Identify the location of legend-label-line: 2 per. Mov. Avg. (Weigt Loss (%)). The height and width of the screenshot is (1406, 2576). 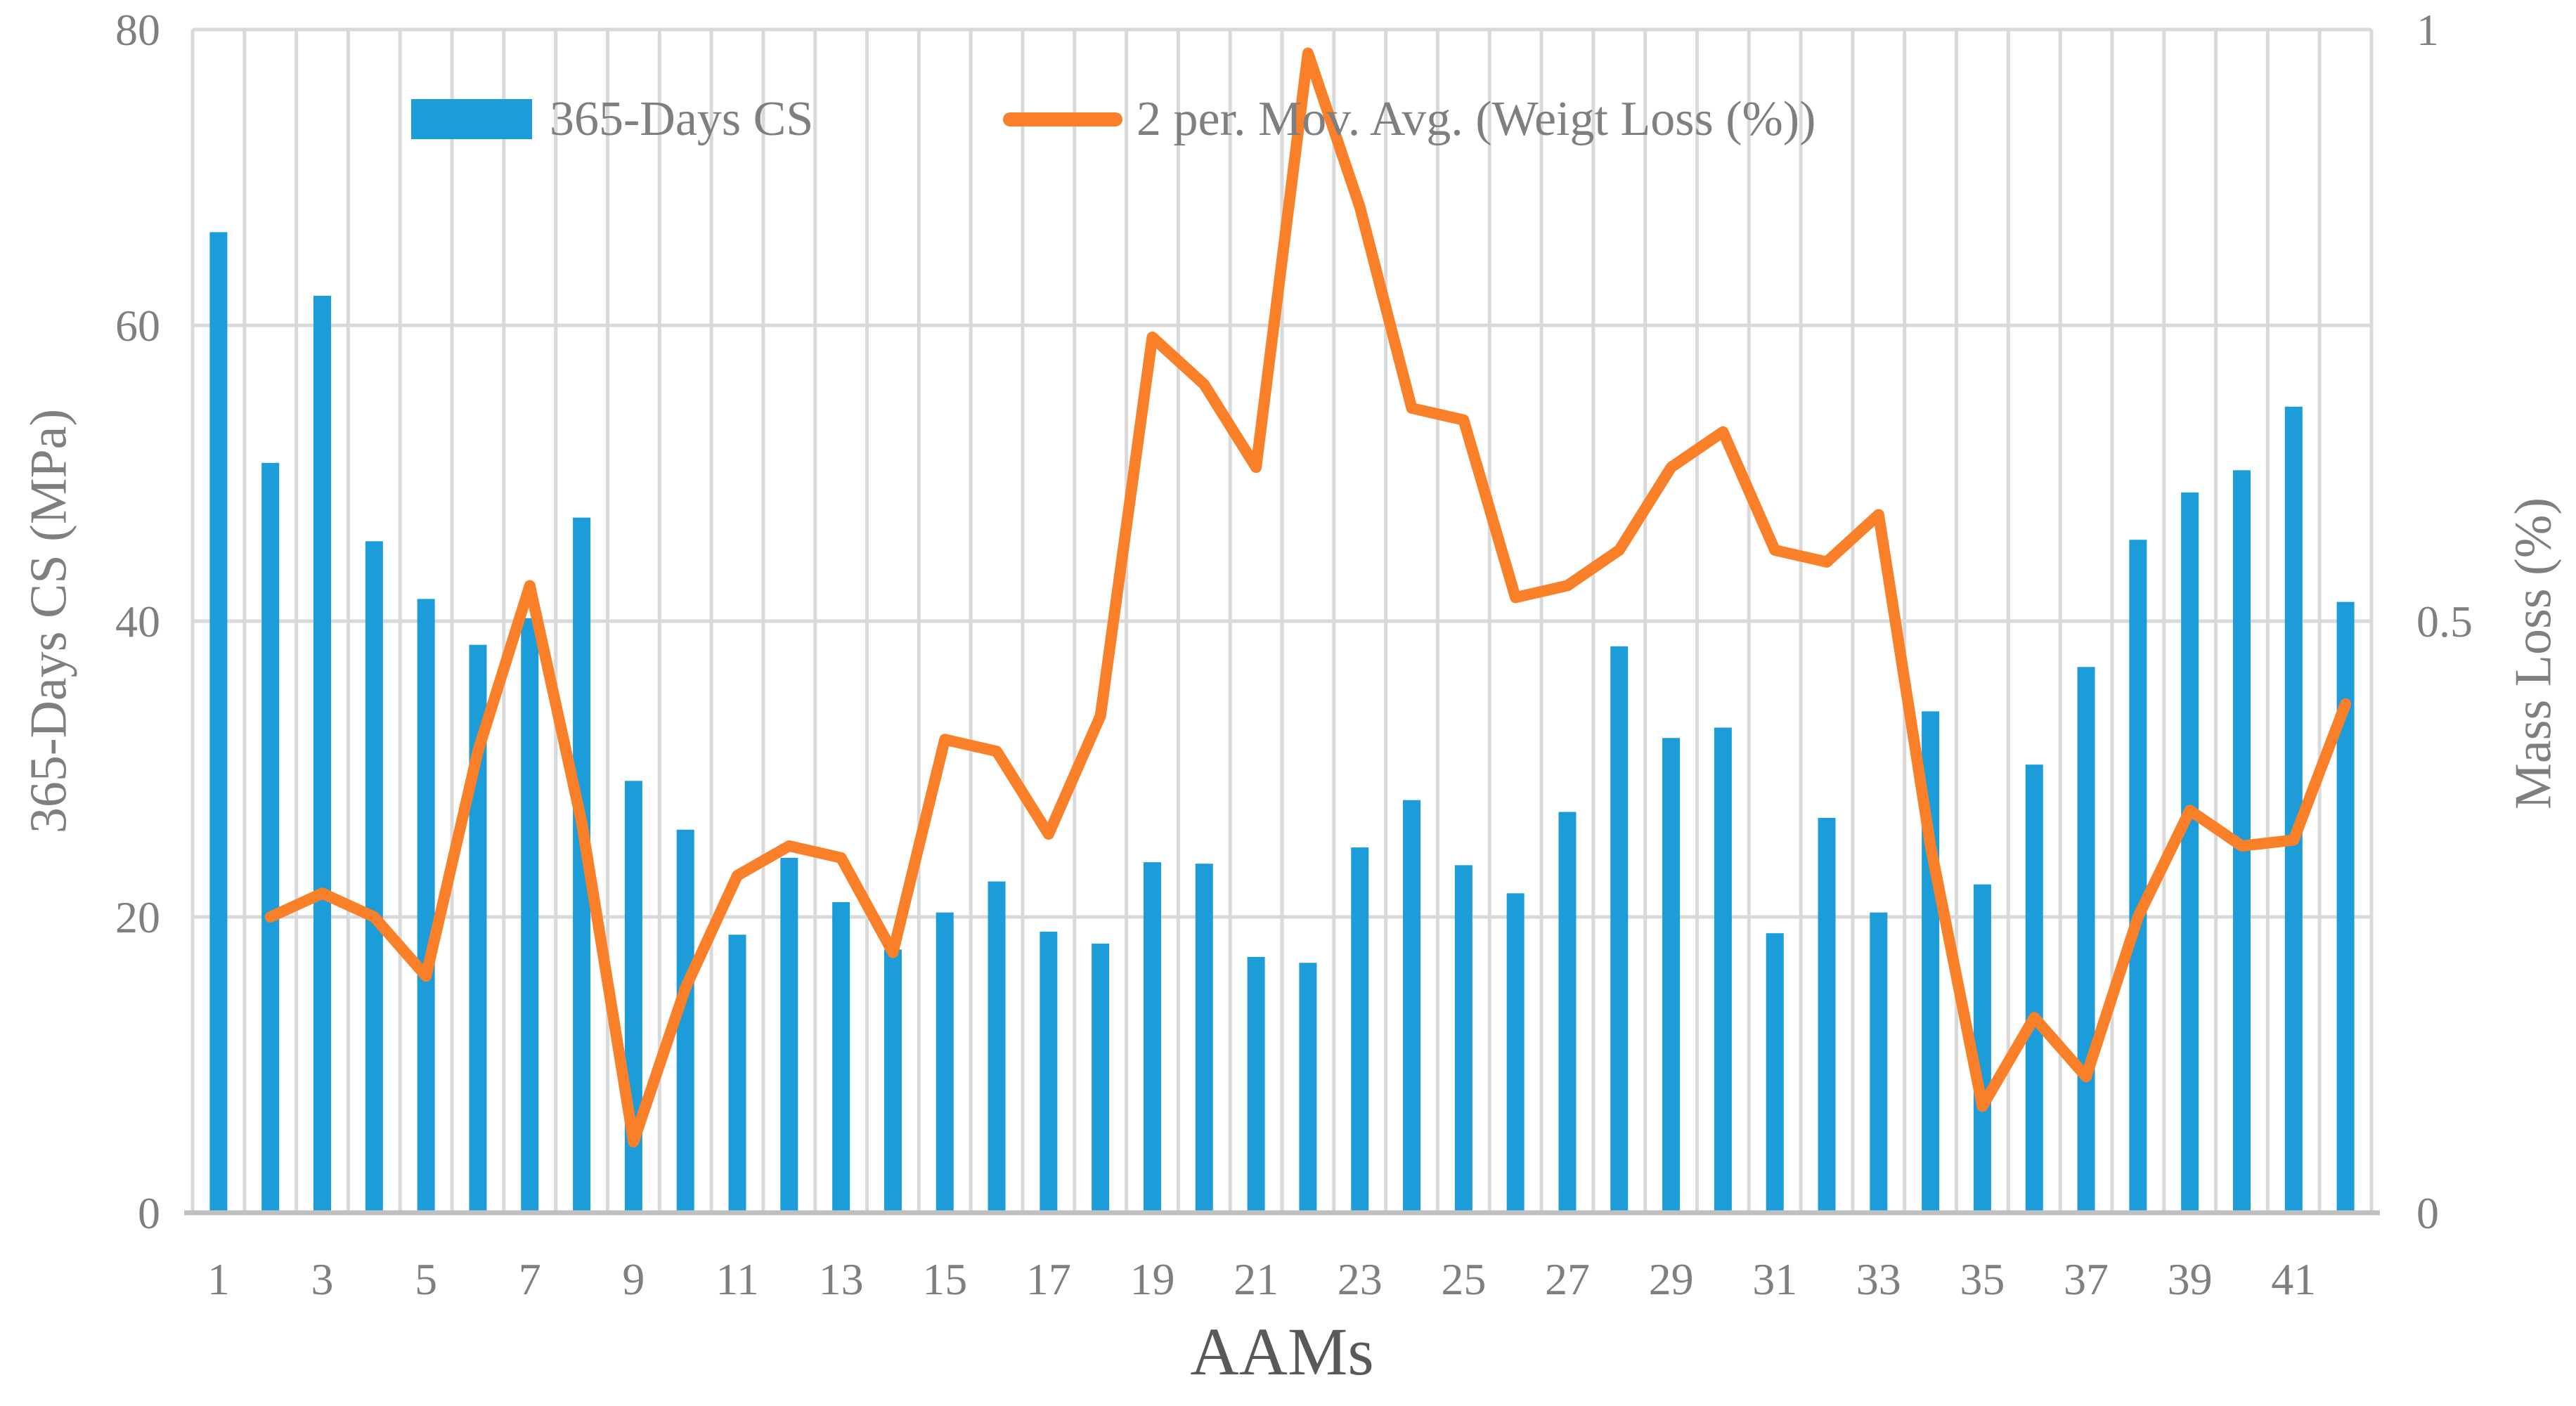
(1476, 119).